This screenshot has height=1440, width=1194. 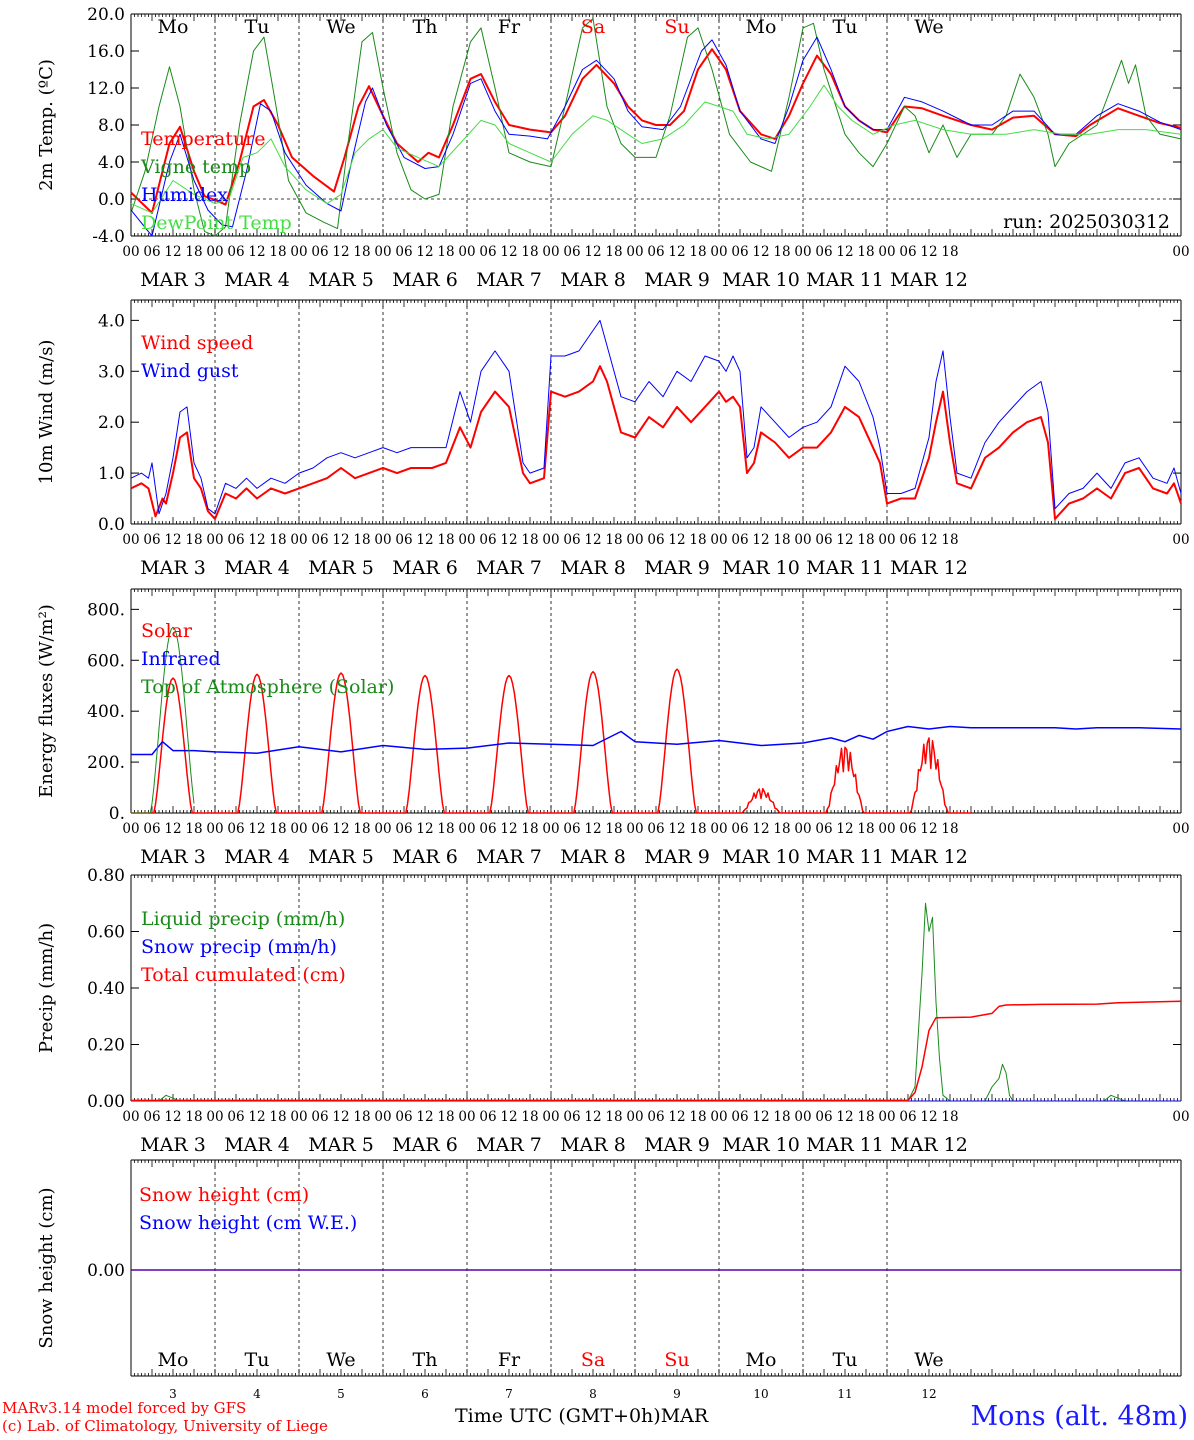 I want to click on legend-entry: Wind speed, so click(x=197, y=343).